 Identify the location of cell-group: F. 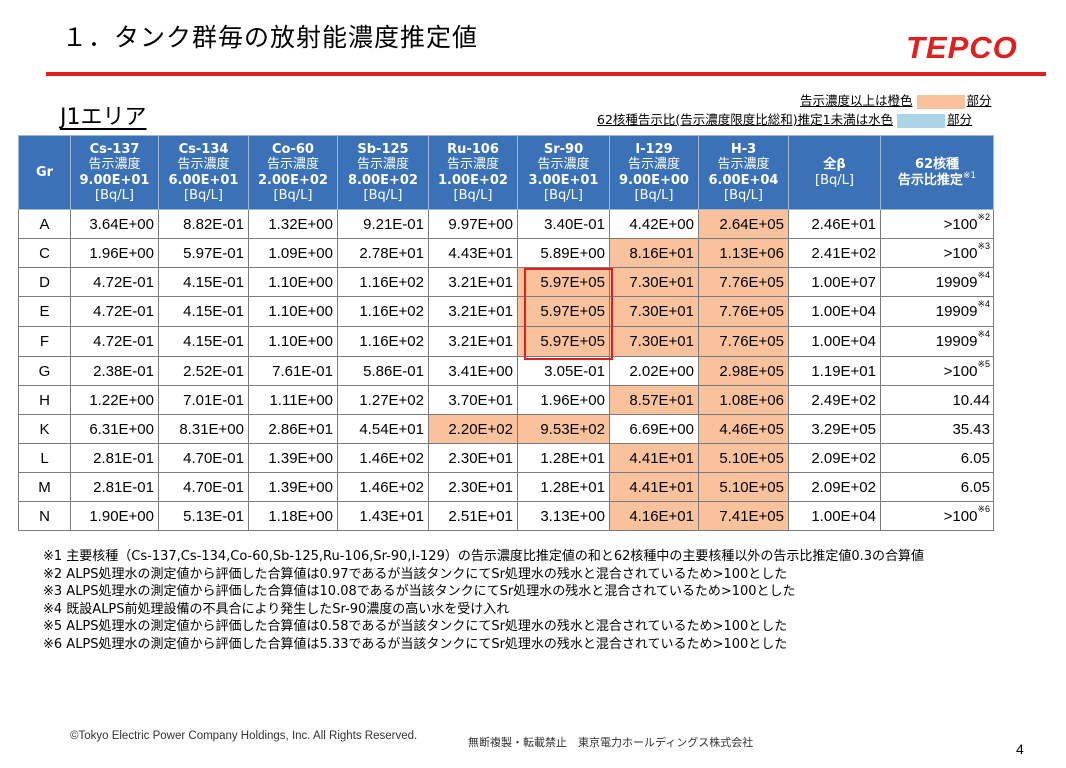
(44, 341).